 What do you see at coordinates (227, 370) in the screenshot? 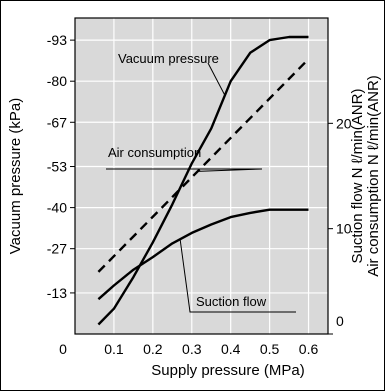
I see `x-axis-label: Supply pressure (MPa)` at bounding box center [227, 370].